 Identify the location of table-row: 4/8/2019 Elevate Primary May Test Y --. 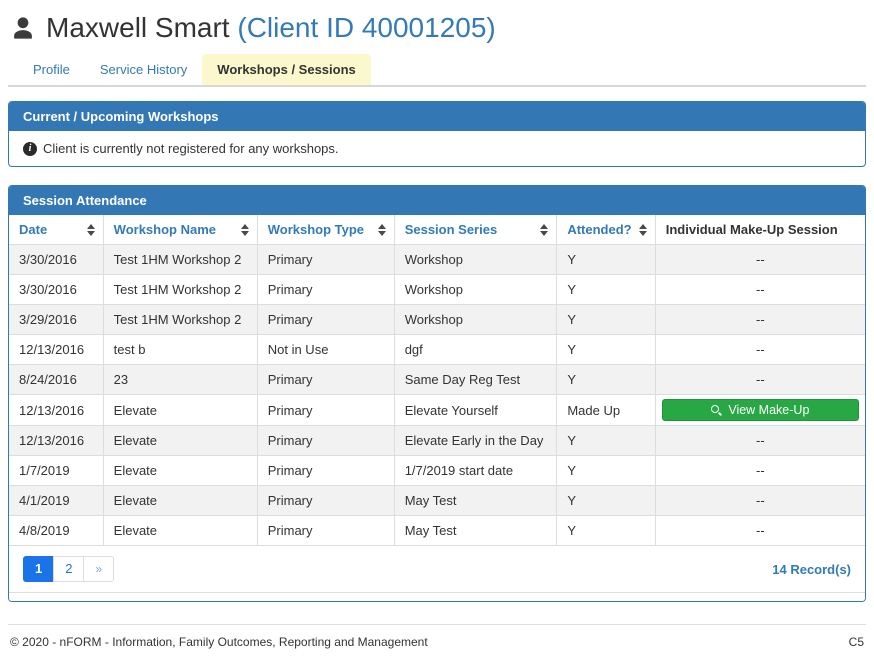
(437, 530).